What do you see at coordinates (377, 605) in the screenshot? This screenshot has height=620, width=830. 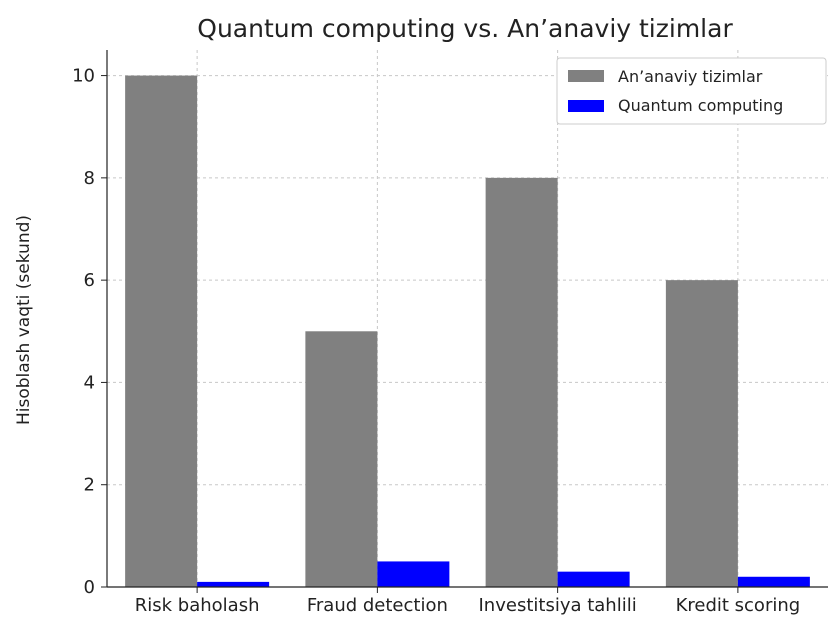 I see `x-tick-label: Fraud detection` at bounding box center [377, 605].